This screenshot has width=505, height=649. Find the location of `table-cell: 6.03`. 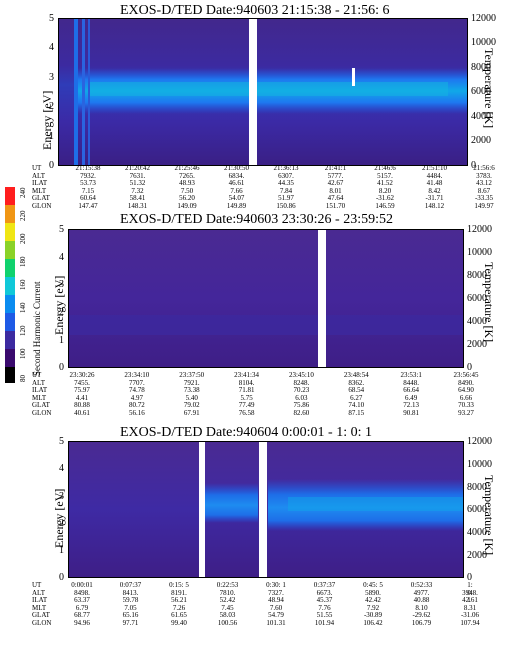

table-cell: 6.03 is located at coordinates (301, 397).